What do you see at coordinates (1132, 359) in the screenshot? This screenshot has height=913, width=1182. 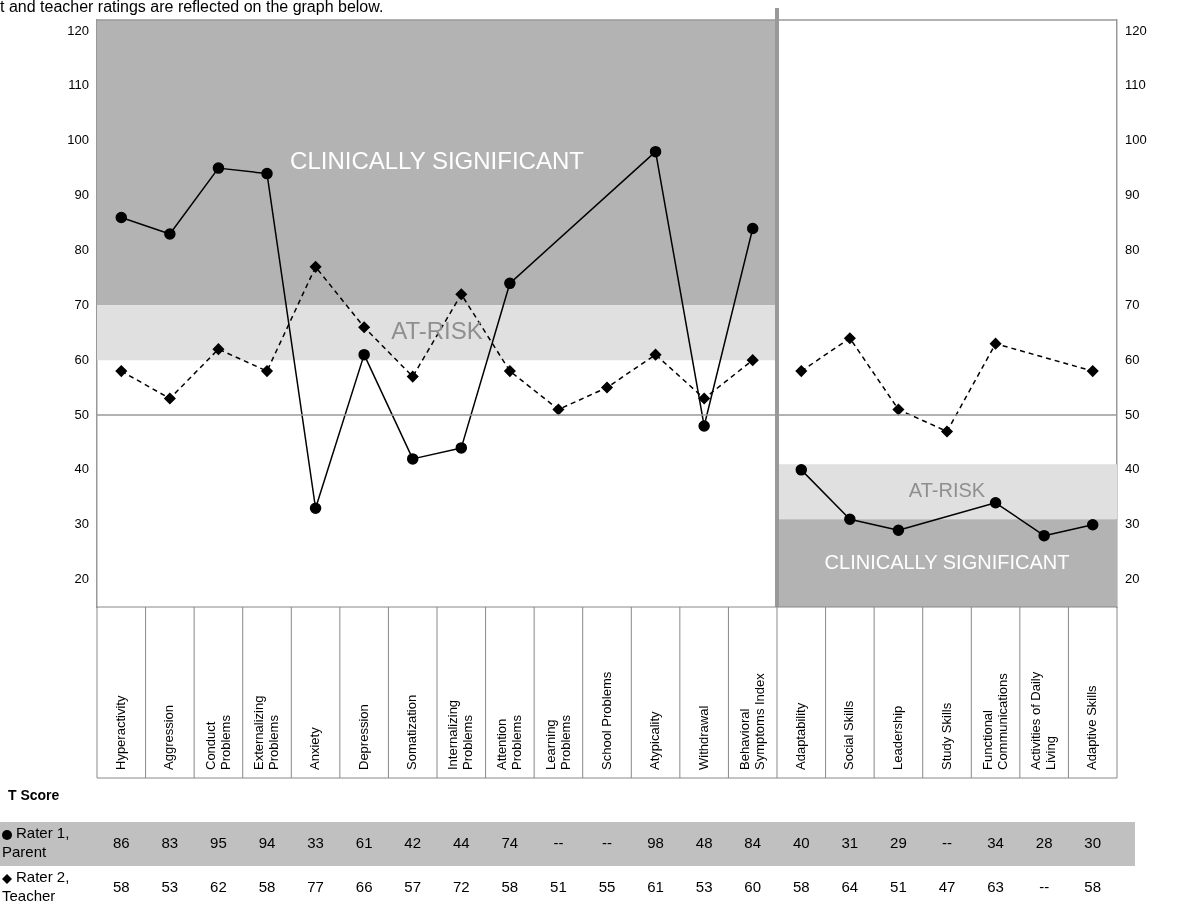 I see `y2-tick-label: 60` at bounding box center [1132, 359].